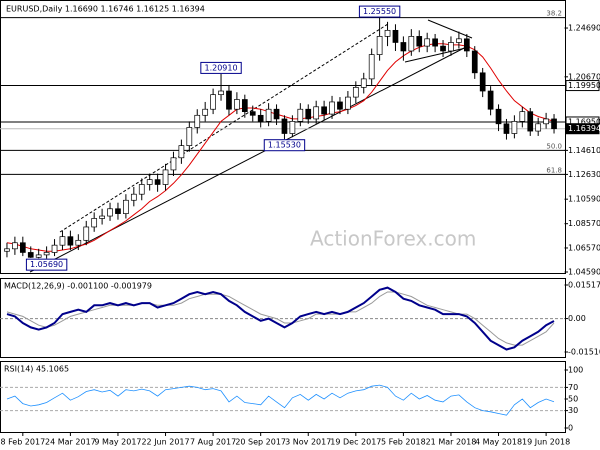 The image size is (600, 450). What do you see at coordinates (584, 352) in the screenshot?
I see `y-tick-label: -0.015109` at bounding box center [584, 352].